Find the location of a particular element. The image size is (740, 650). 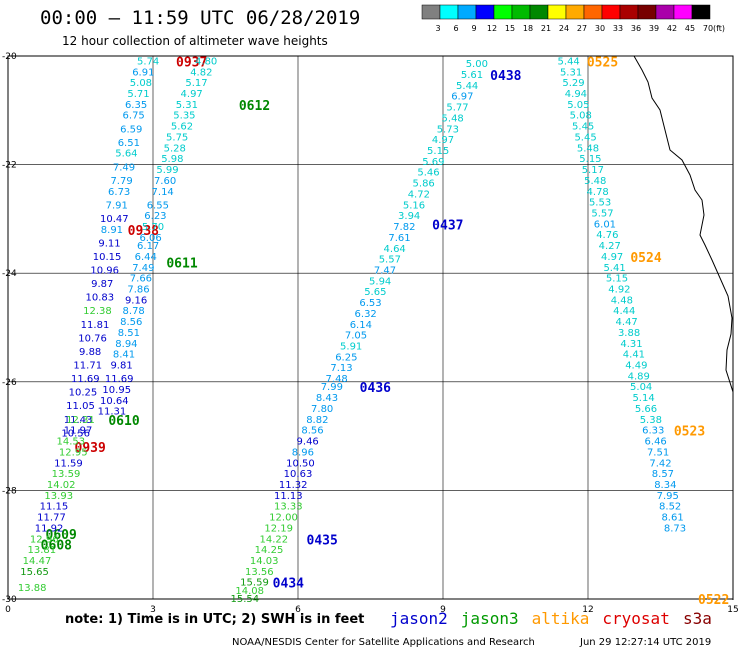

colorbar-label: 39 is located at coordinates (654, 28).